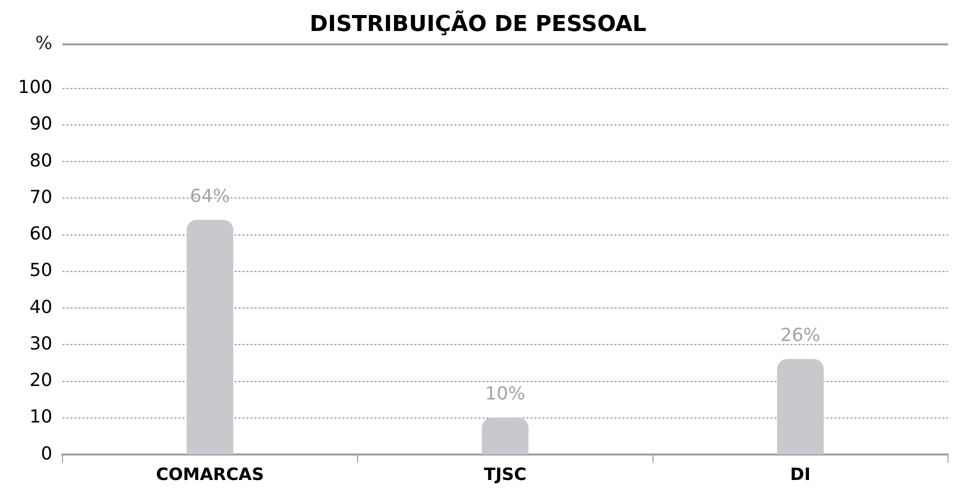 The image size is (960, 497). I want to click on x-tick-label: DI, so click(800, 475).